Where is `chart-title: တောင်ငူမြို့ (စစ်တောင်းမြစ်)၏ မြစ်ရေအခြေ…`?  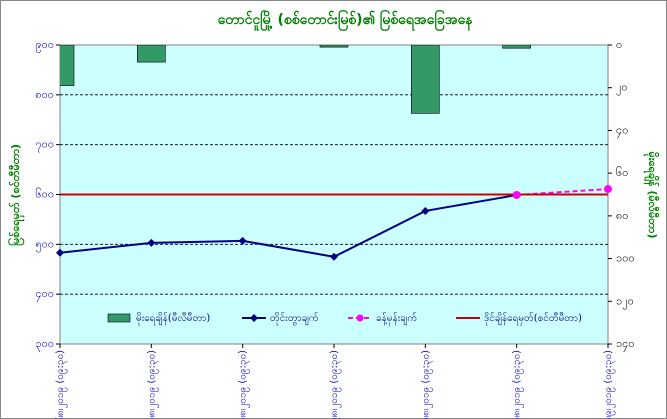
chart-title: တောင်ငူမြို့ (စစ်တောင်းမြစ်)၏ မြစ်ရေအခြေ… is located at coordinates (346, 20).